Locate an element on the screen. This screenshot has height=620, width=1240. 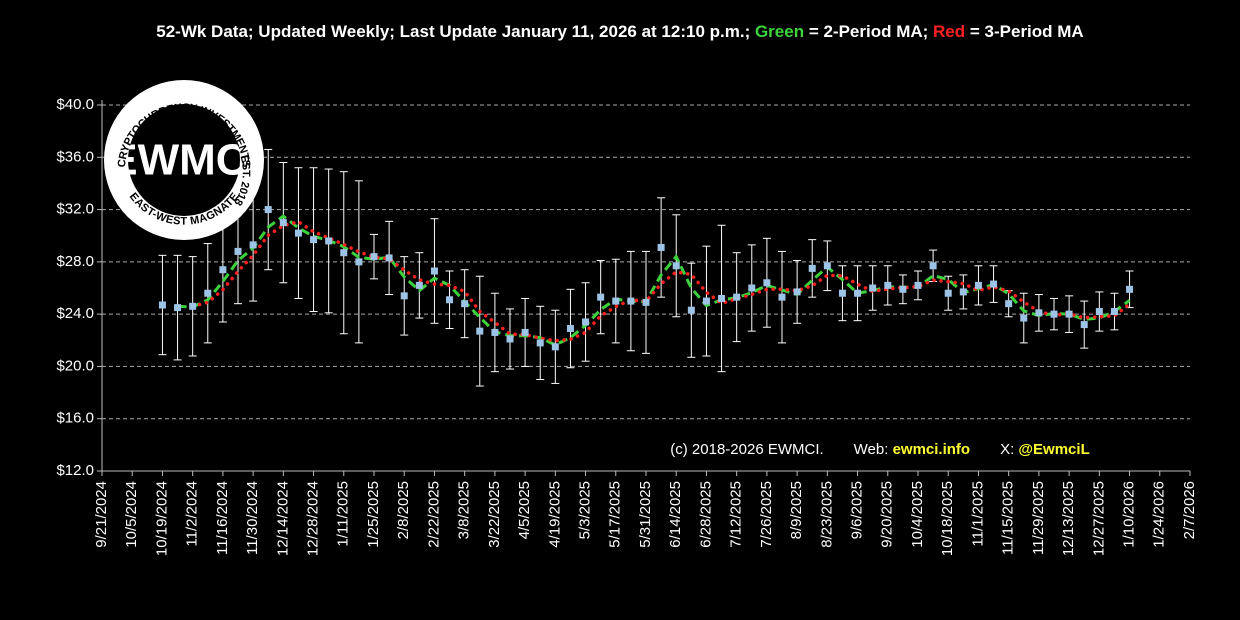
x-tick-label: 10/18/2025 is located at coordinates (947, 518).